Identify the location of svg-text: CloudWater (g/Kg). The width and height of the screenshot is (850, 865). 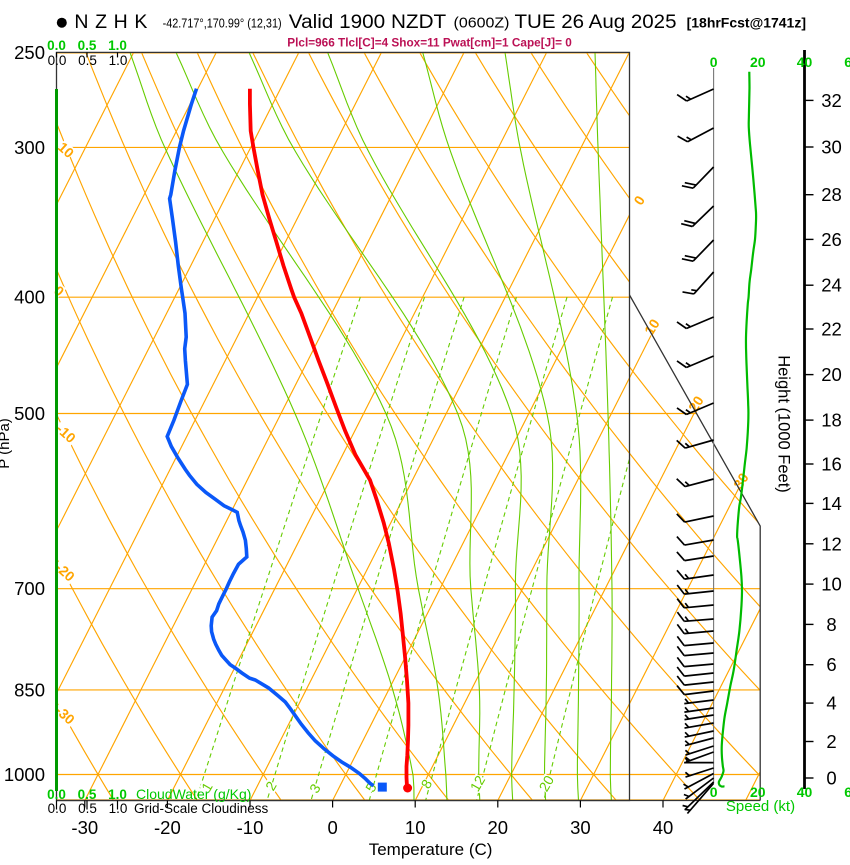
(193, 794).